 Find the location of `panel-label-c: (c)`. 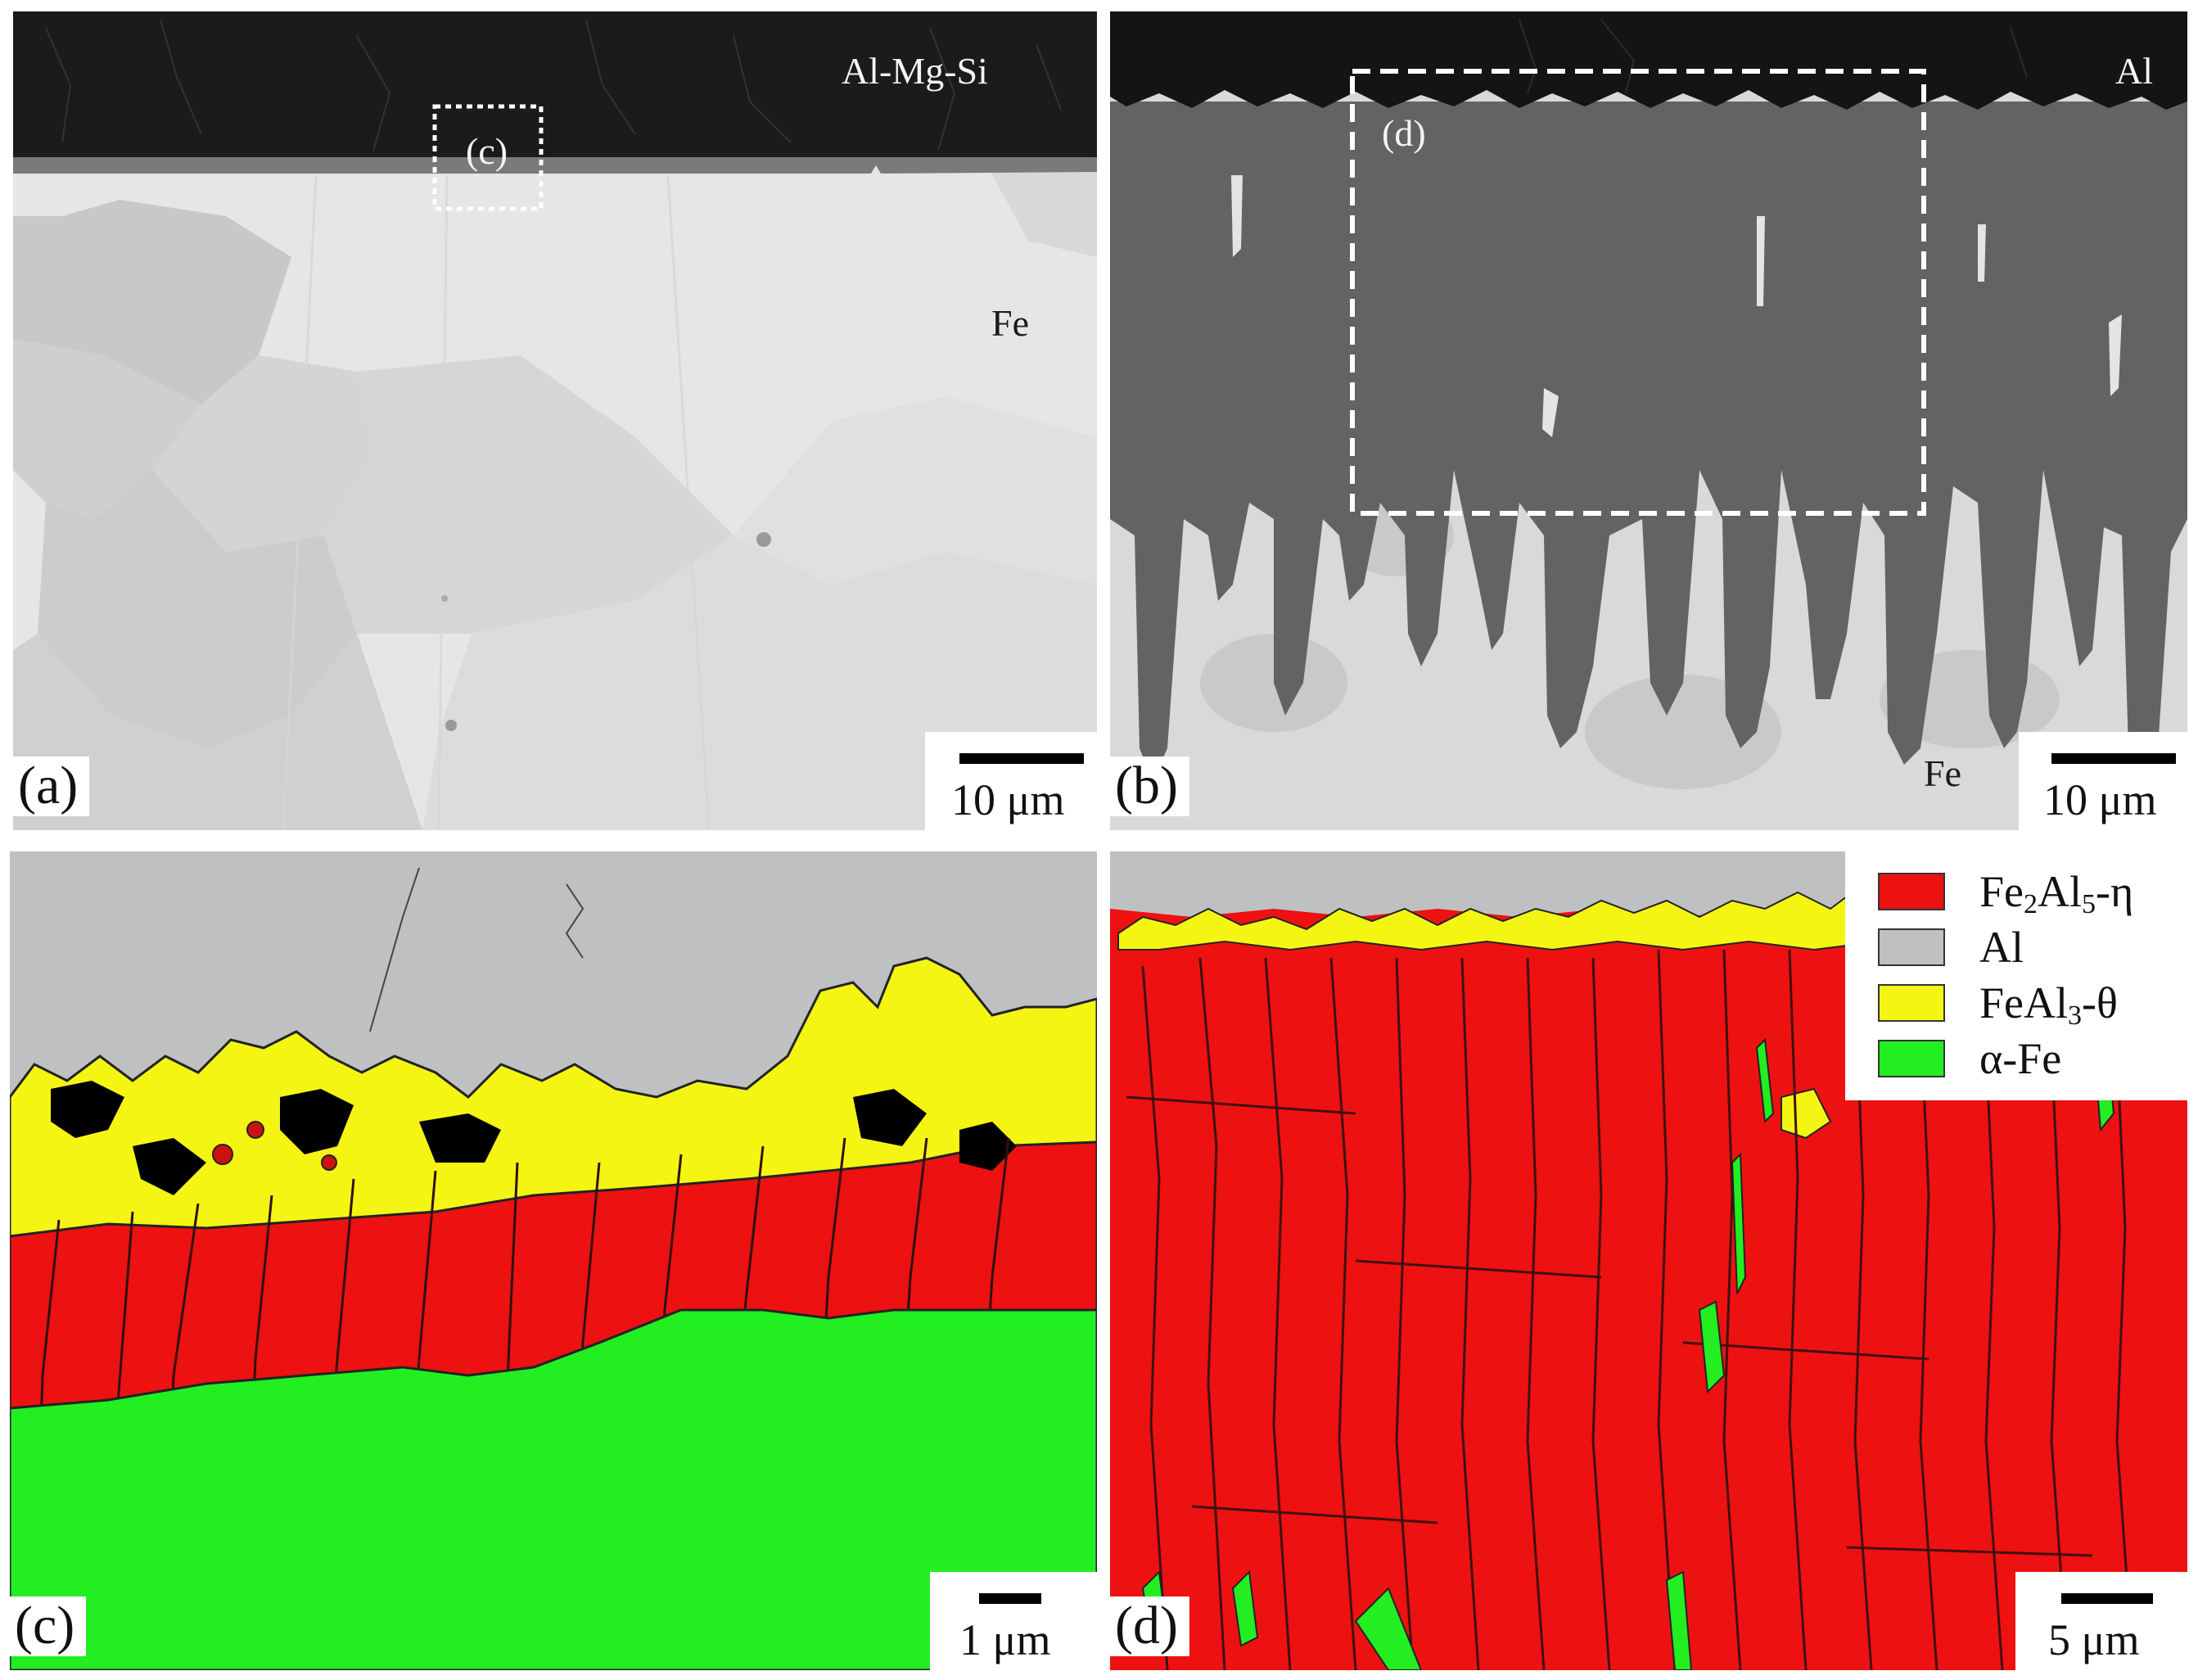

panel-label-c: (c) is located at coordinates (48, 1626).